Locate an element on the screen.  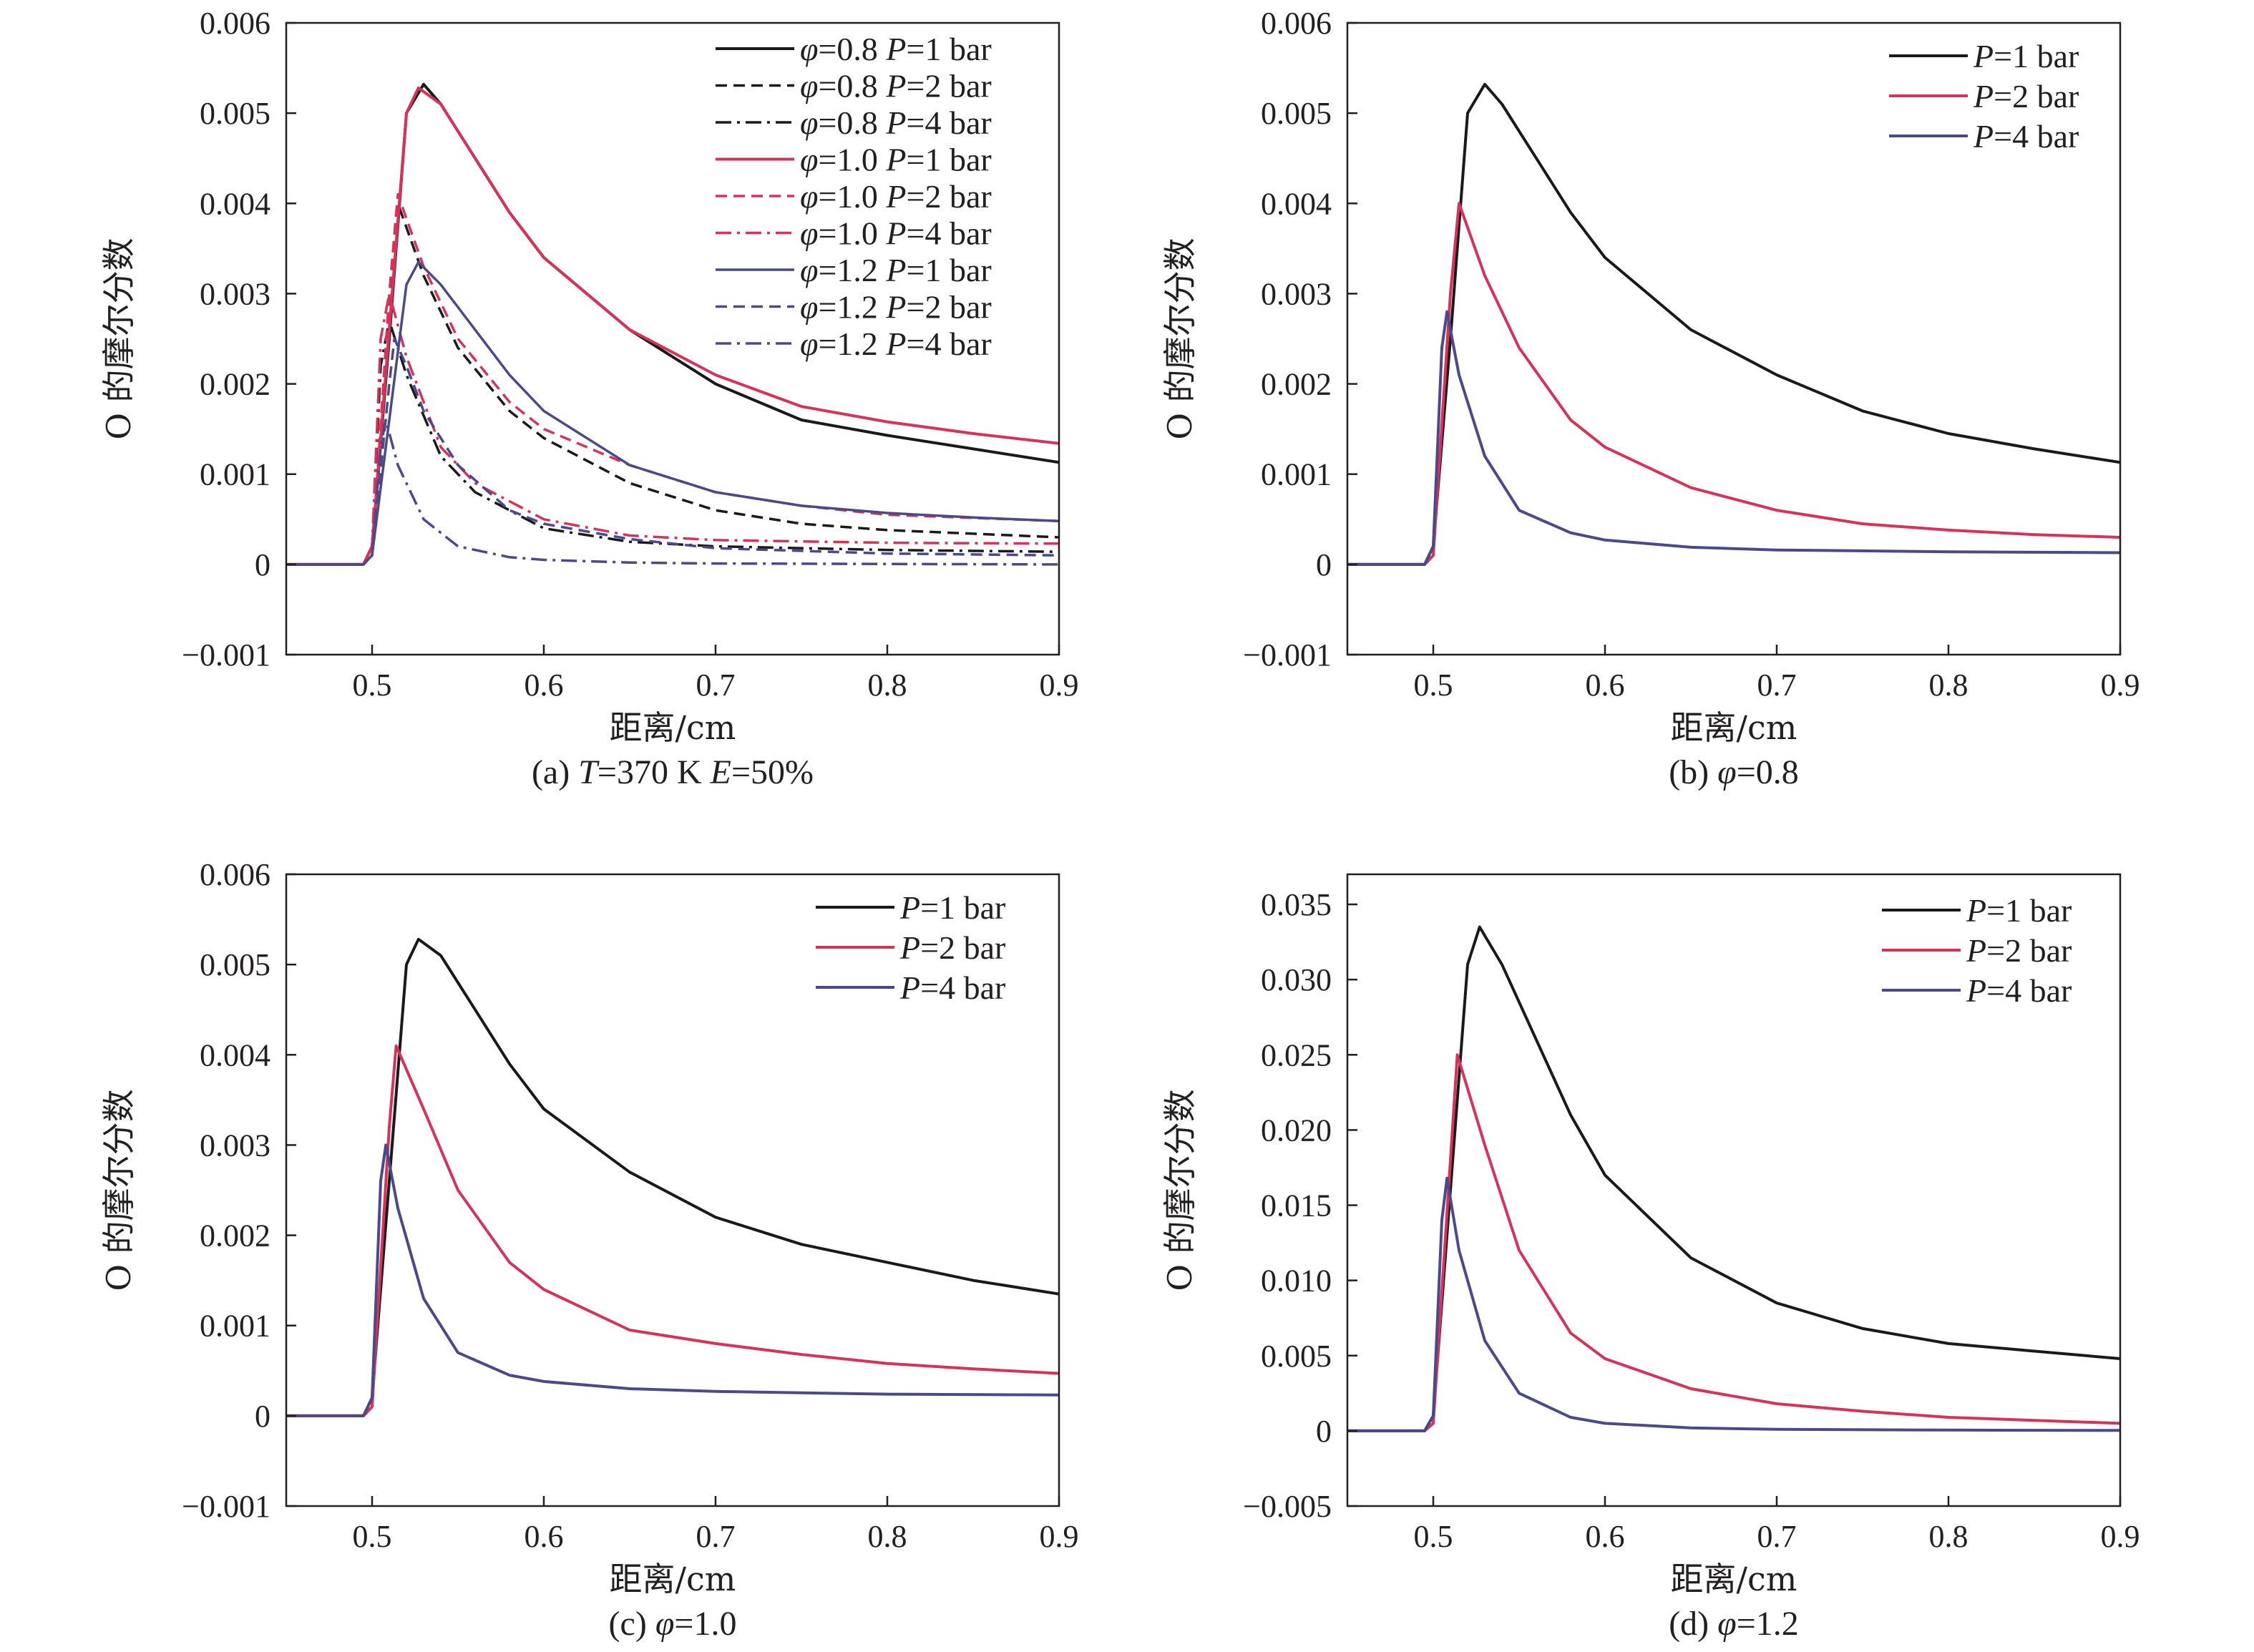
legend-entry: φ=0.8 P=4 bar is located at coordinates (896, 122).